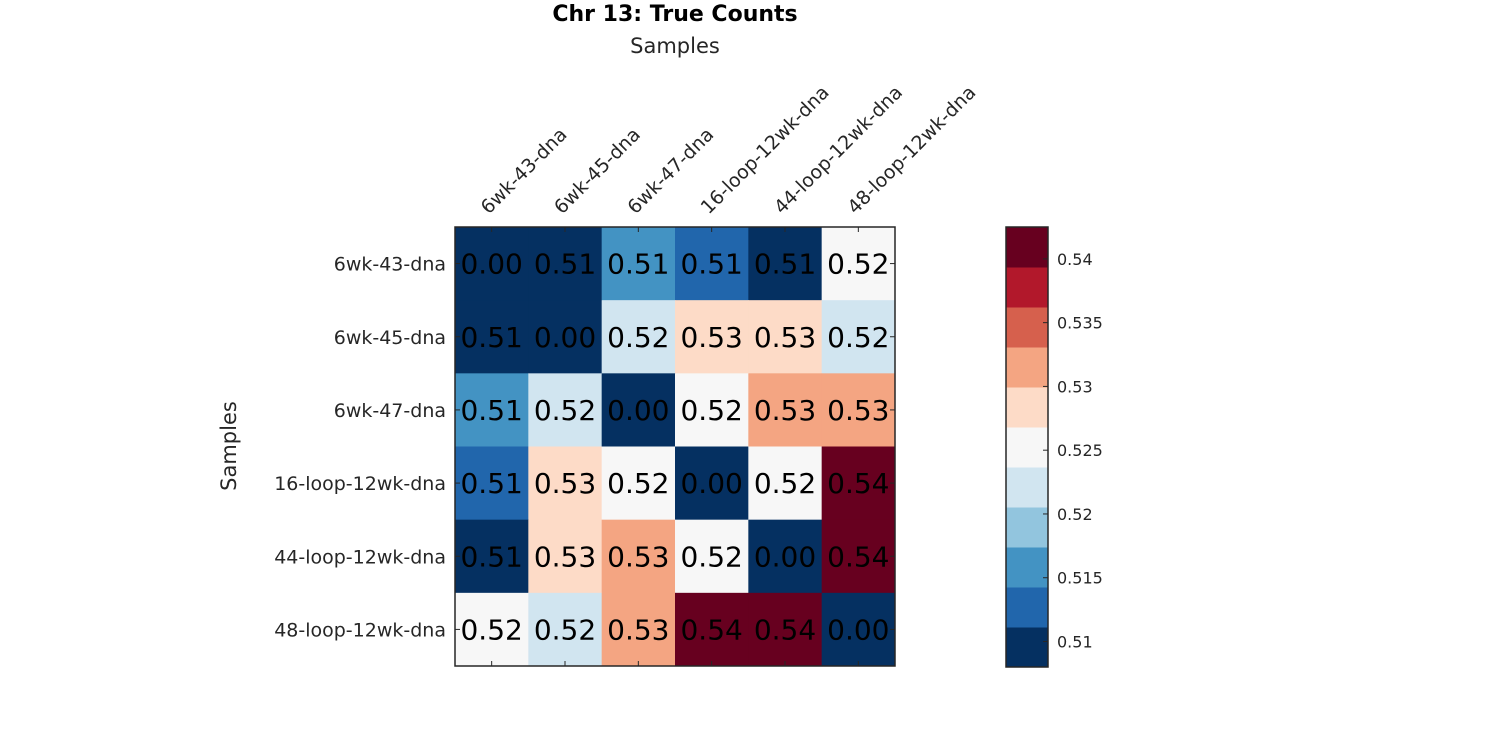 This screenshot has width=1500, height=750. What do you see at coordinates (765, 149) in the screenshot?
I see `x-tick-label: 16-loop-12wk-dna` at bounding box center [765, 149].